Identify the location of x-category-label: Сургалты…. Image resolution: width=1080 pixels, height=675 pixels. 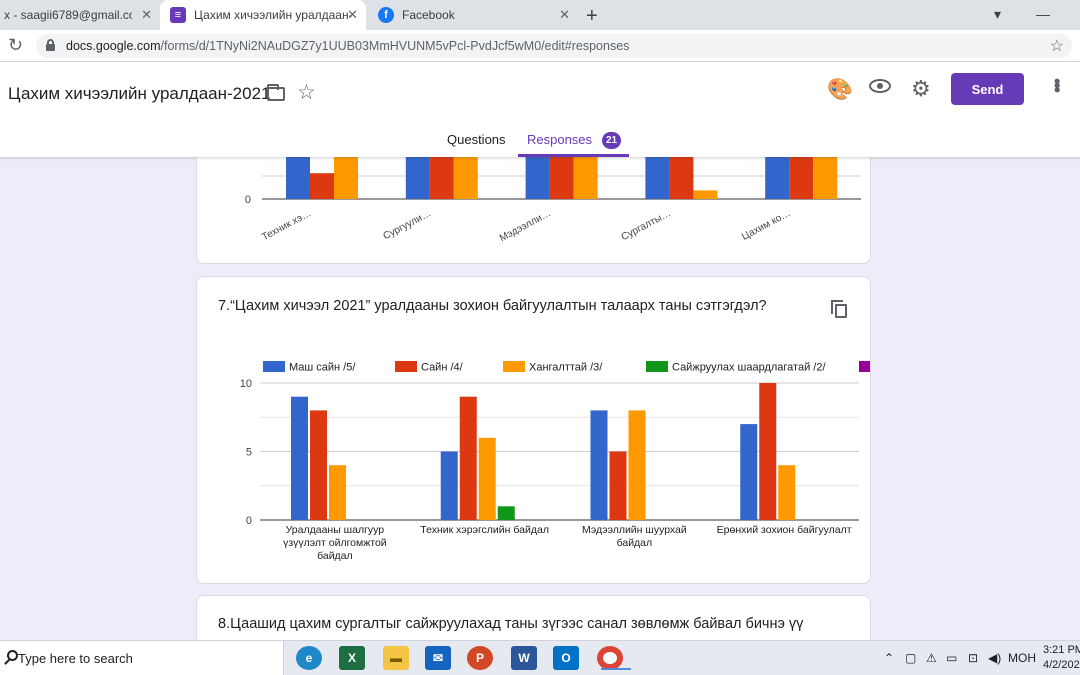
(646, 225).